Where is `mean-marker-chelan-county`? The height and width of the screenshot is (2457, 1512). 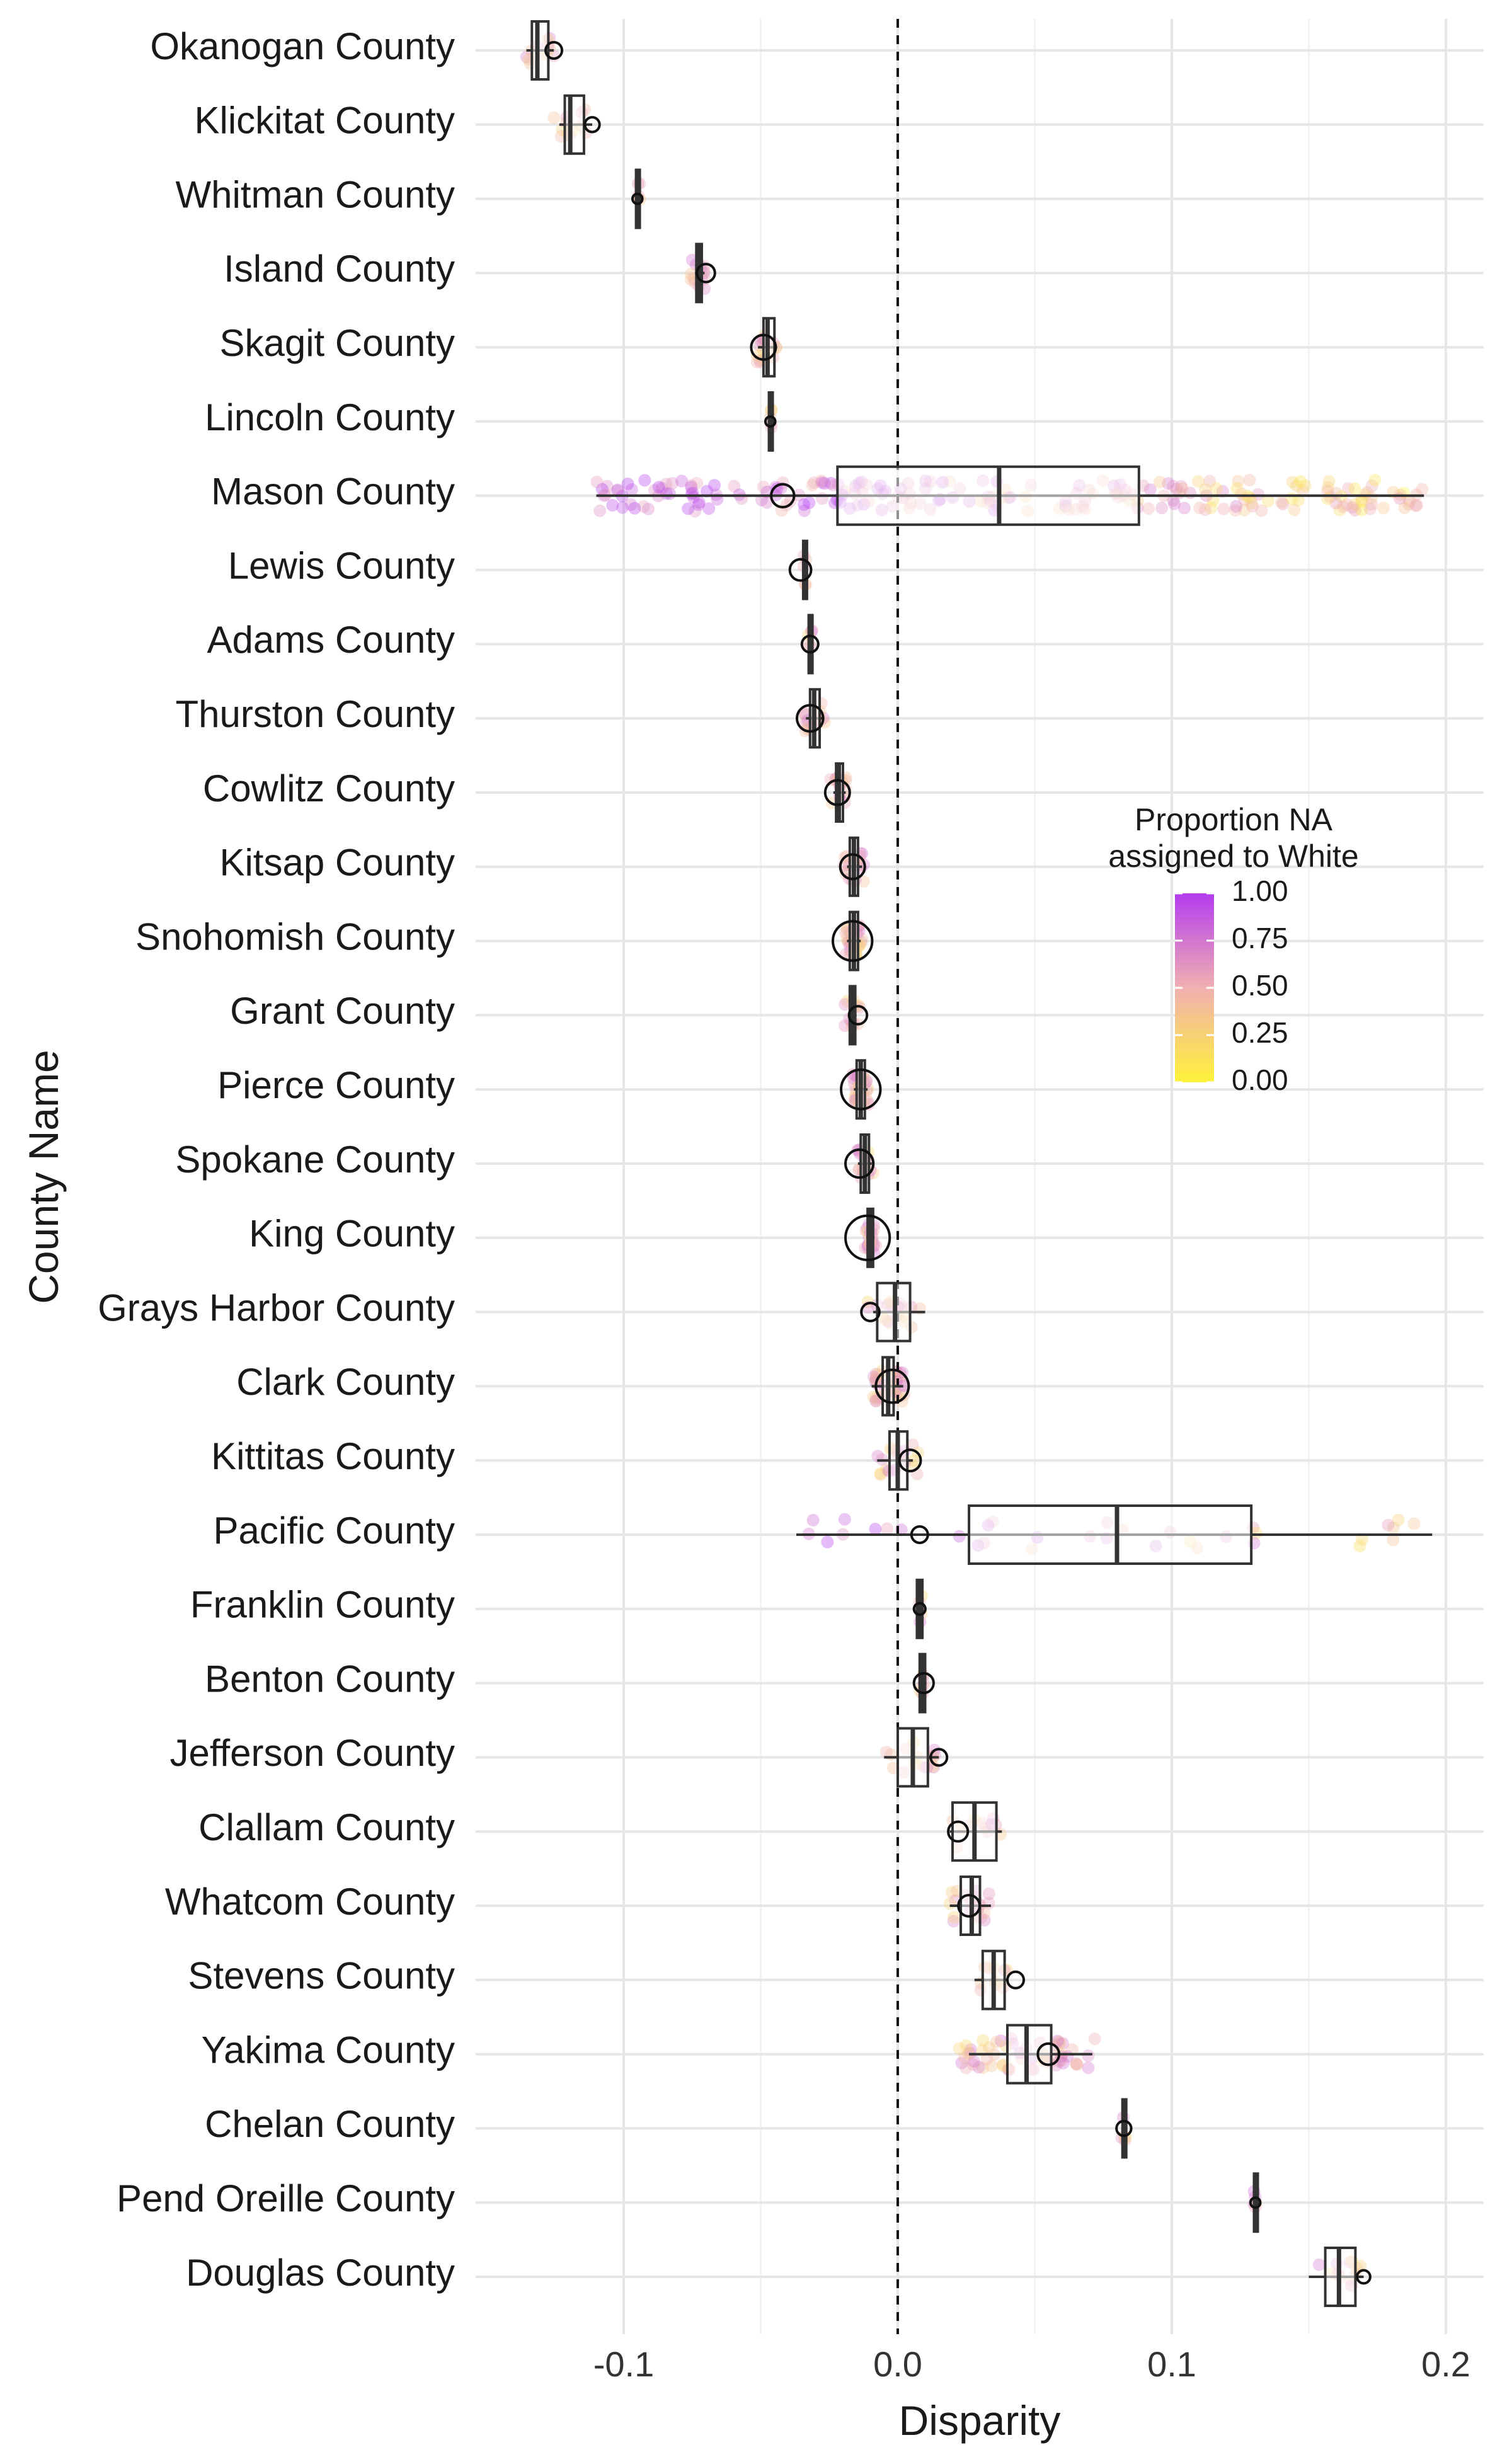
mean-marker-chelan-county is located at coordinates (1124, 2128).